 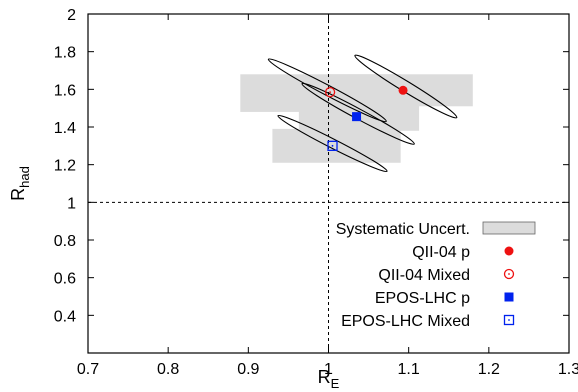 I want to click on x-tick-label: 0.7, so click(x=88, y=369).